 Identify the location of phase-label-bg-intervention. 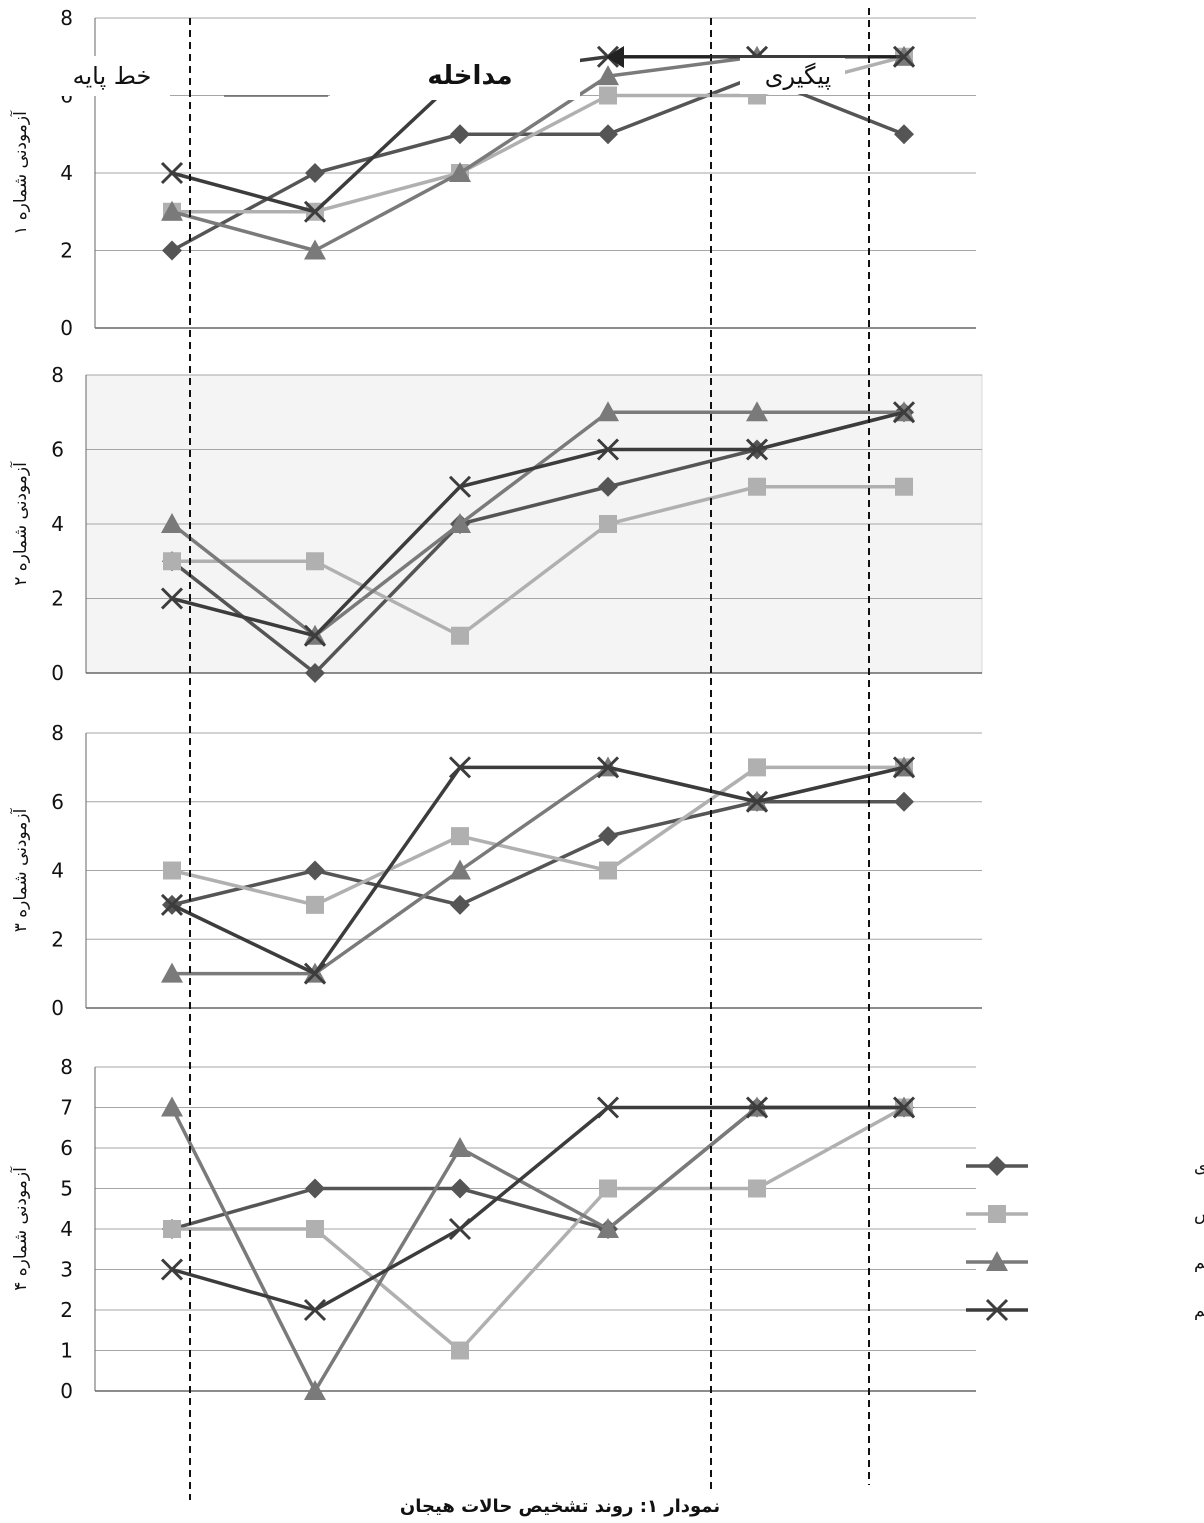
(455, 75).